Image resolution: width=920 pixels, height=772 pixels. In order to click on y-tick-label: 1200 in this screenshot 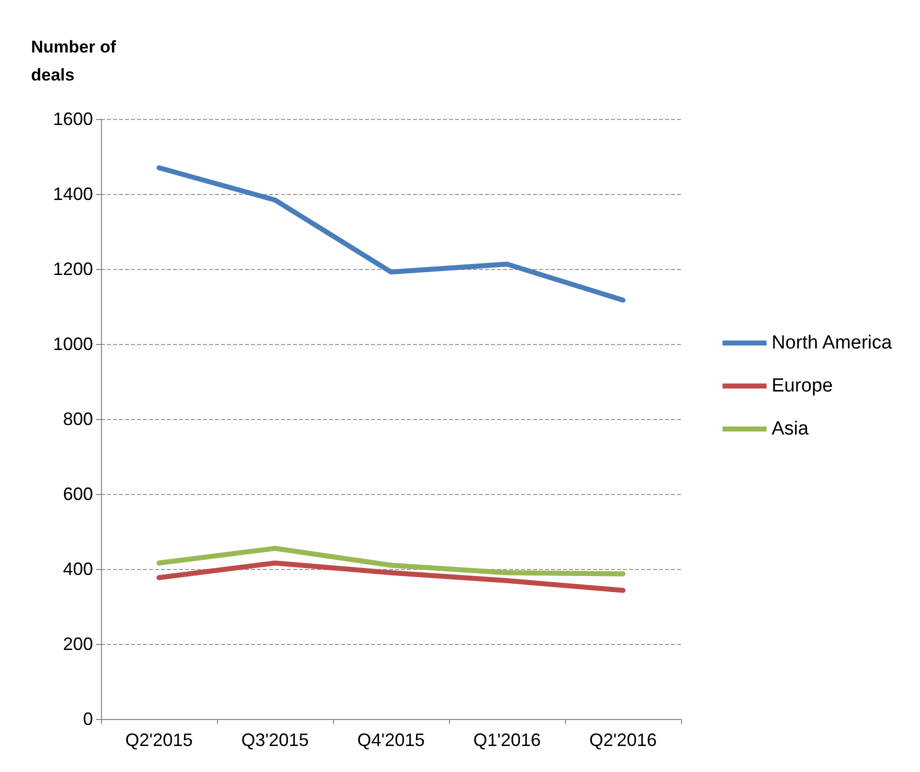, I will do `click(72, 269)`.